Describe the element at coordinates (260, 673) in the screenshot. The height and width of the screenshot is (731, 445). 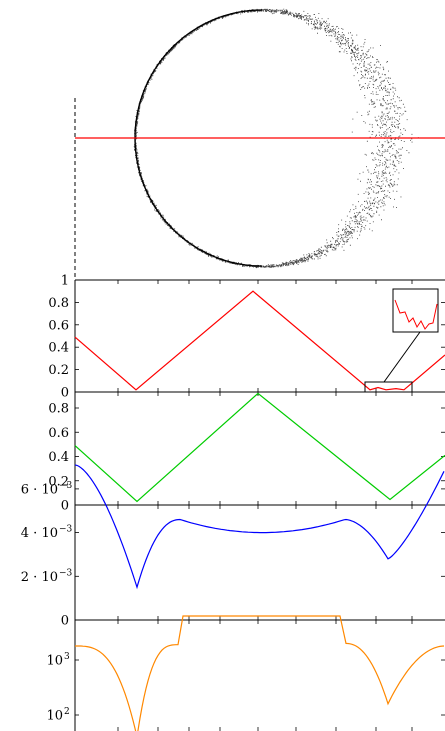
I see `p4-series-line` at that location.